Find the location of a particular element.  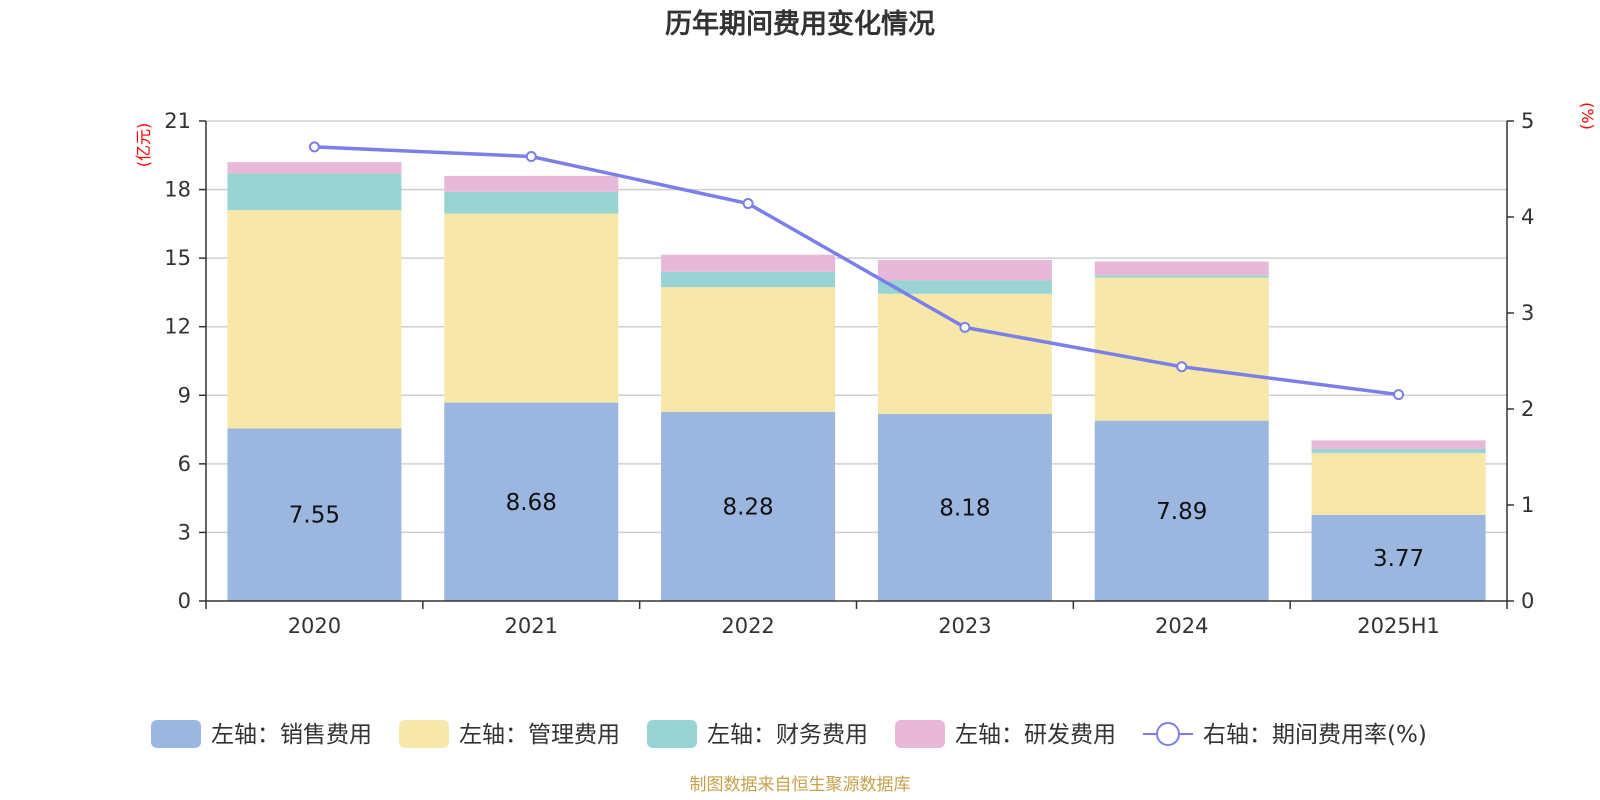

x-axis-tick-label: 2024 is located at coordinates (1181, 626).